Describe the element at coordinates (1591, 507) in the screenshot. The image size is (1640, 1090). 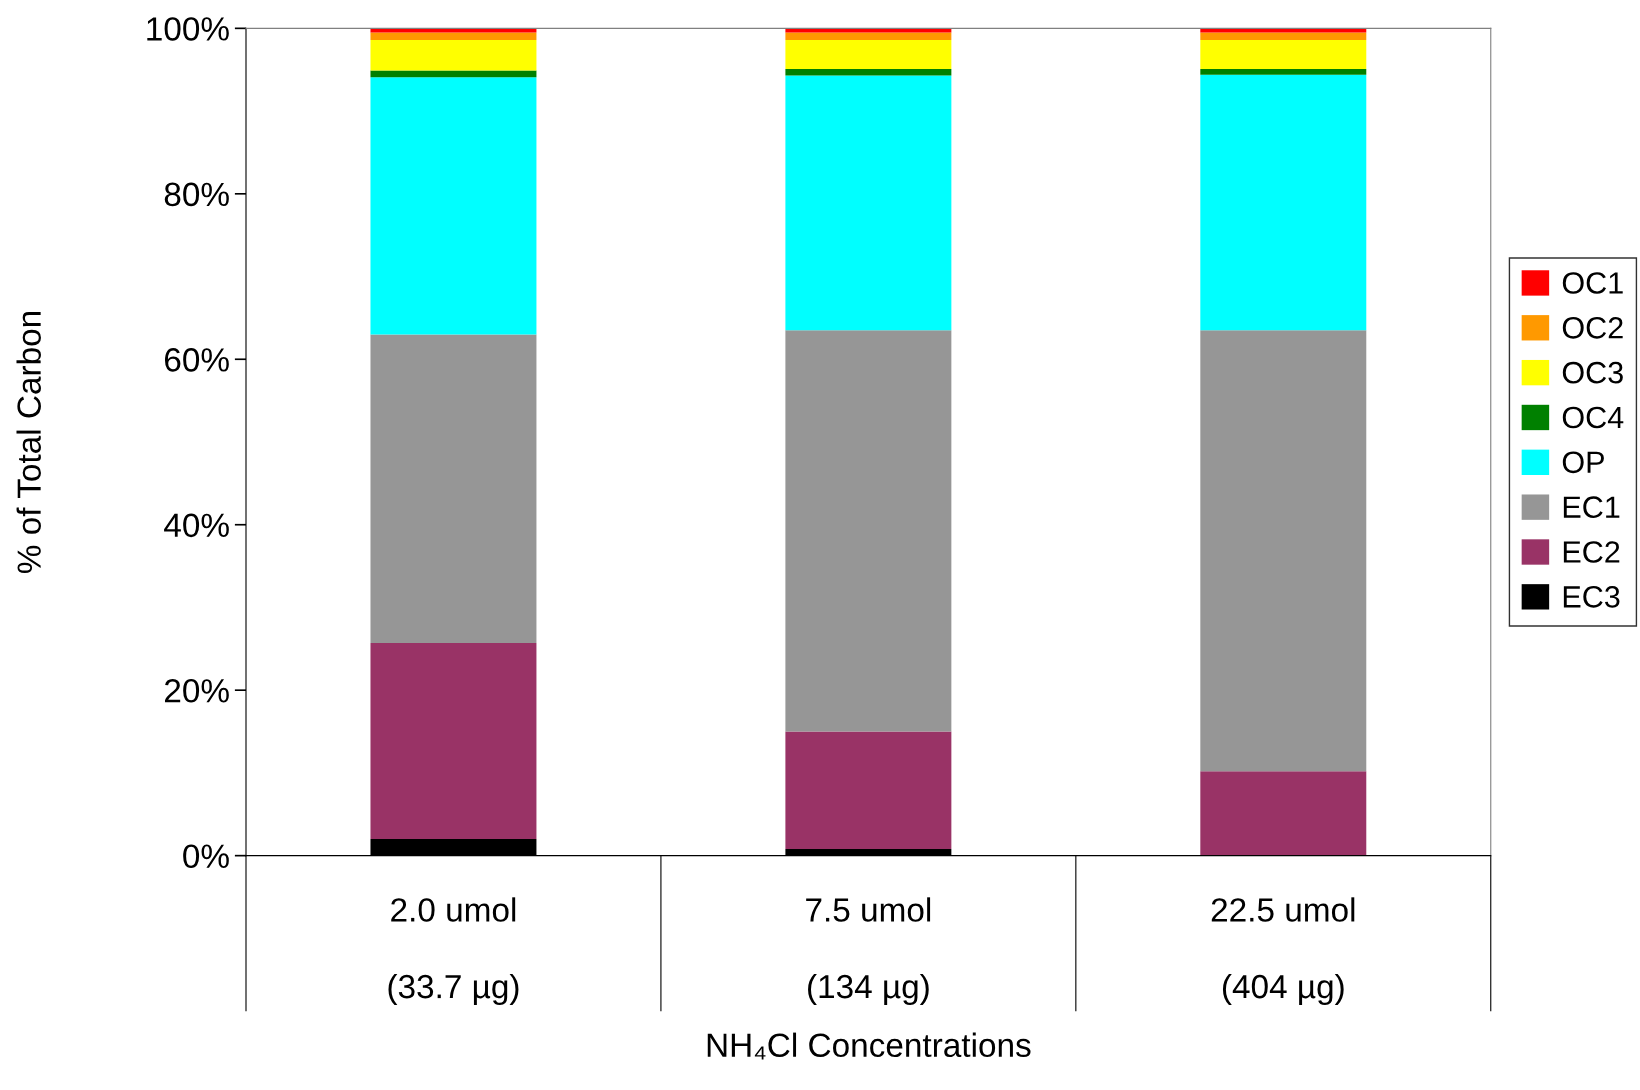
I see `legend-label: EC1` at that location.